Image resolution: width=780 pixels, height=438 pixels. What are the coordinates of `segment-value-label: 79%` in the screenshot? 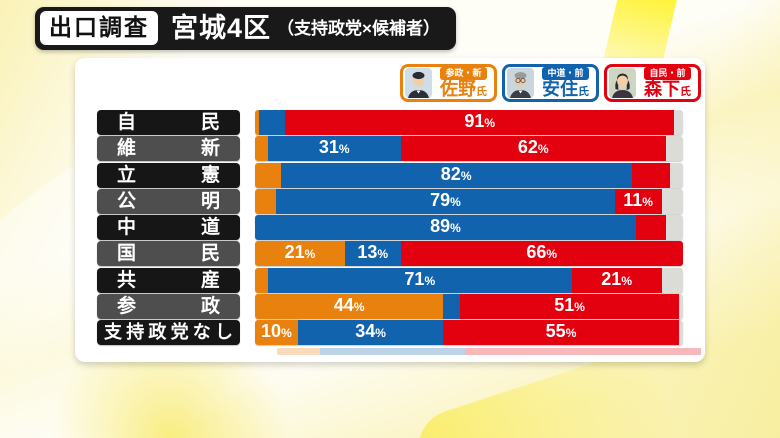 It's located at (445, 201).